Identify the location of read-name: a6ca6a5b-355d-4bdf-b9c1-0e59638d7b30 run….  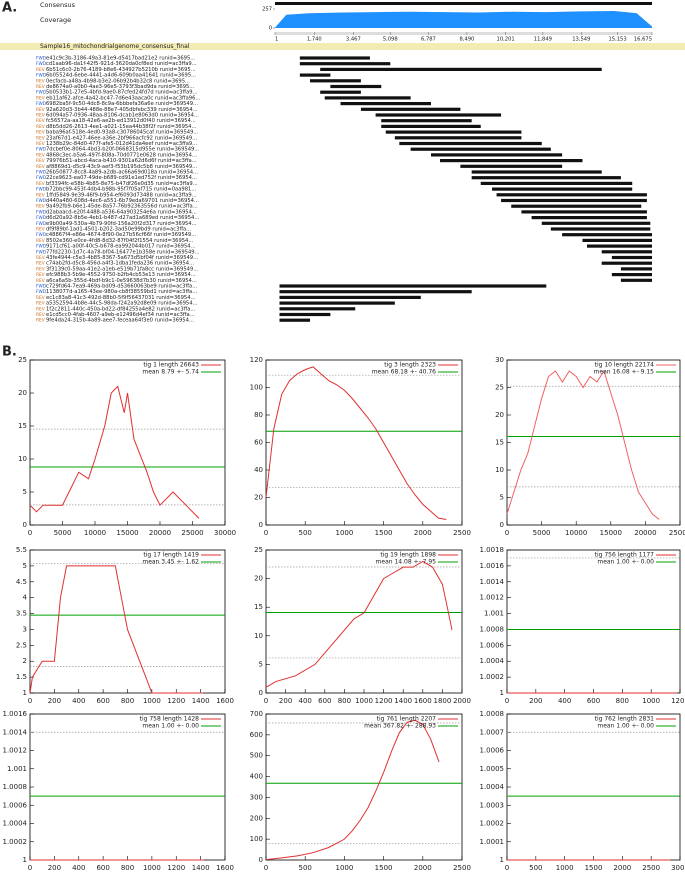
(121, 281).